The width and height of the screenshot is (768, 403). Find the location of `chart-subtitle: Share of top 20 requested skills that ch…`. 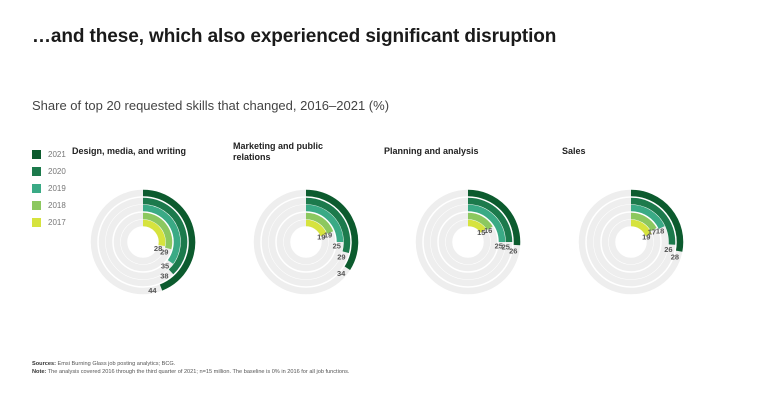

chart-subtitle: Share of top 20 requested skills that ch… is located at coordinates (211, 105).